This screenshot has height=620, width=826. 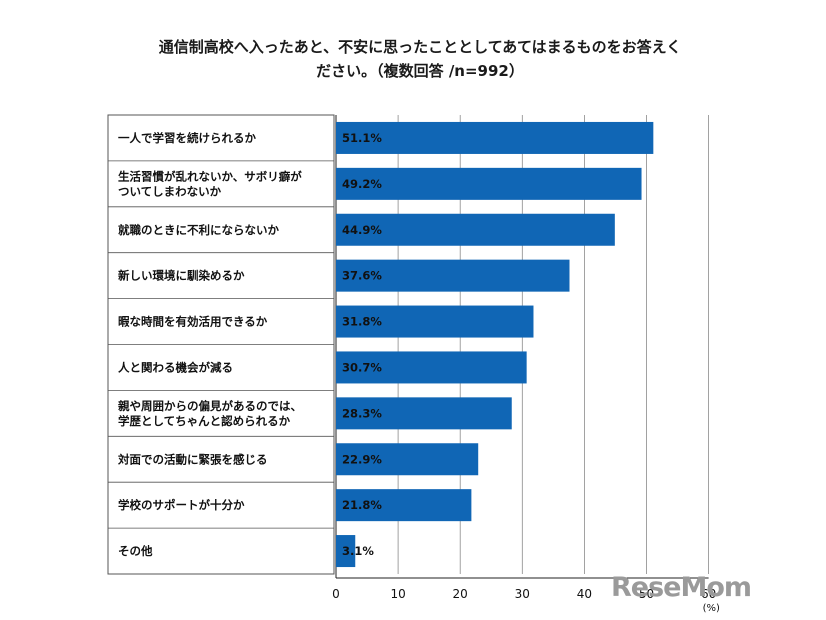 I want to click on x-tick-label: 0, so click(x=336, y=594).